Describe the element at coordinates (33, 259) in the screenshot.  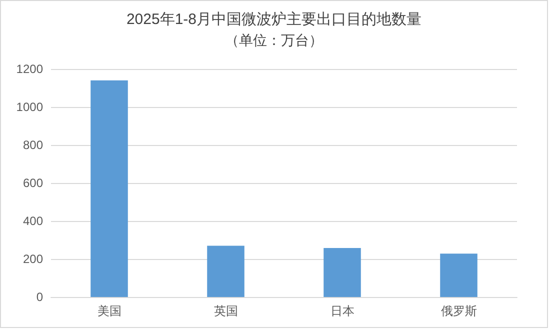
I see `y-tick-label: 200` at that location.